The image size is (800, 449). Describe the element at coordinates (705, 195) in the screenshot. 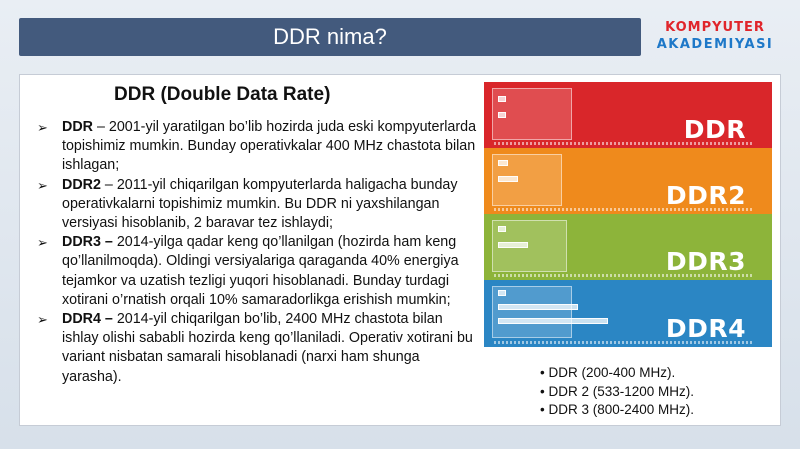

I see `band-label: DDR2` at that location.